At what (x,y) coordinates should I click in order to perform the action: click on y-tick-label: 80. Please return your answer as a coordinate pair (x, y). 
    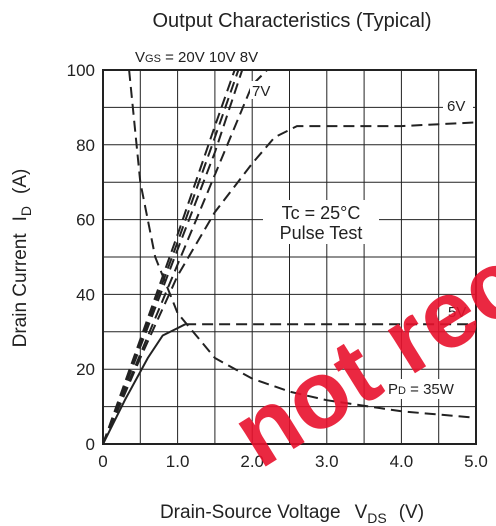
    Looking at the image, I should click on (85, 145).